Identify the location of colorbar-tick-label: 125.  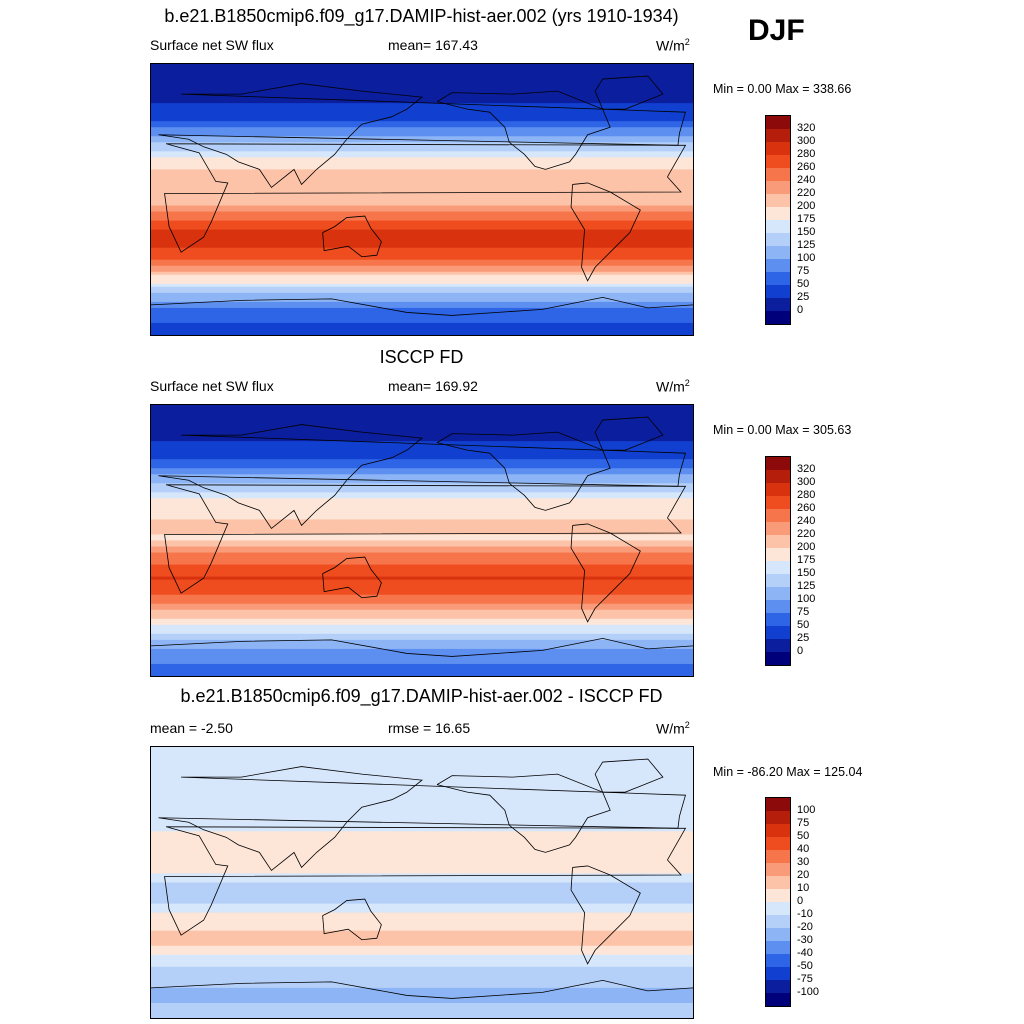
(806, 245).